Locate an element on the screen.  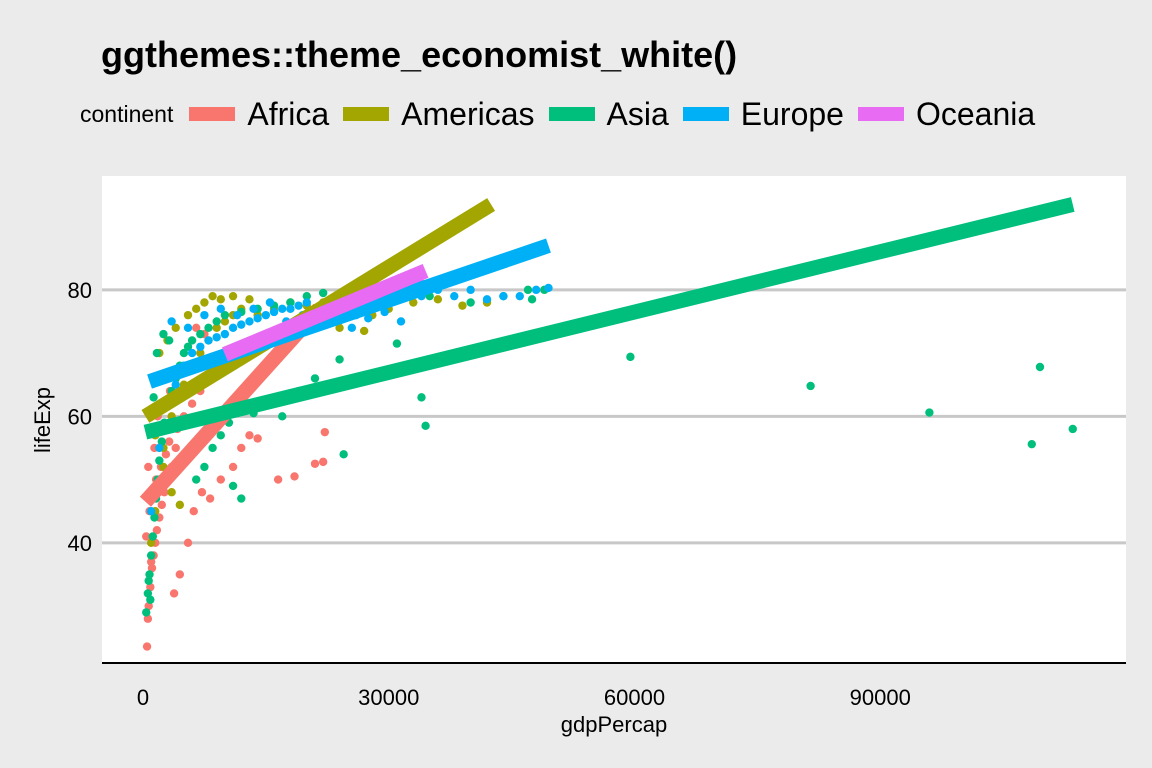
legend-item-europe: Europe is located at coordinates (763, 114).